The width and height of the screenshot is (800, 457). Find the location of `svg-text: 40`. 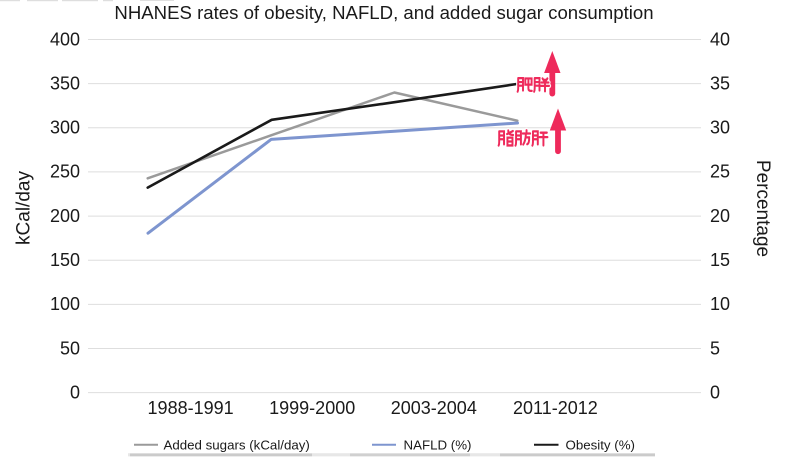

svg-text: 40 is located at coordinates (720, 39).